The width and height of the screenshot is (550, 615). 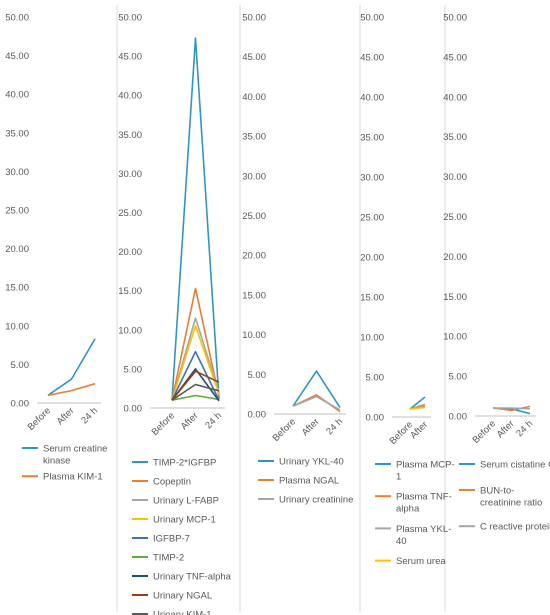 I want to click on legend-label: BUN-to-, so click(x=497, y=491).